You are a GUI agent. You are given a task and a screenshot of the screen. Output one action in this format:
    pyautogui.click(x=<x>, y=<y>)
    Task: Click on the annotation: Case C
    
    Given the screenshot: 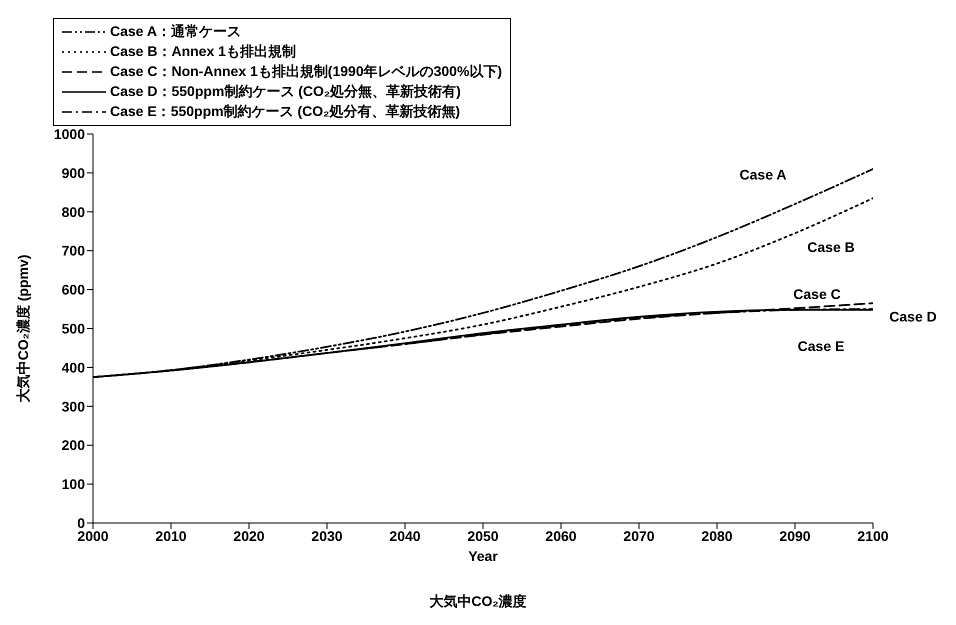 What is the action you would take?
    pyautogui.click(x=817, y=294)
    